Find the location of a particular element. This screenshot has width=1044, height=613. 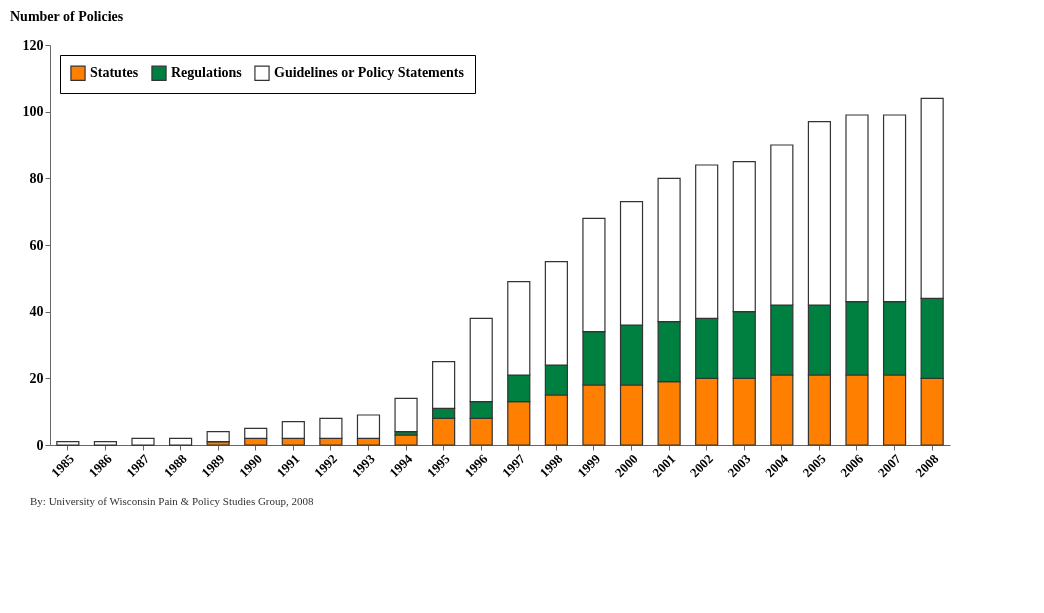

x-tick-label: 1999 is located at coordinates (589, 465).